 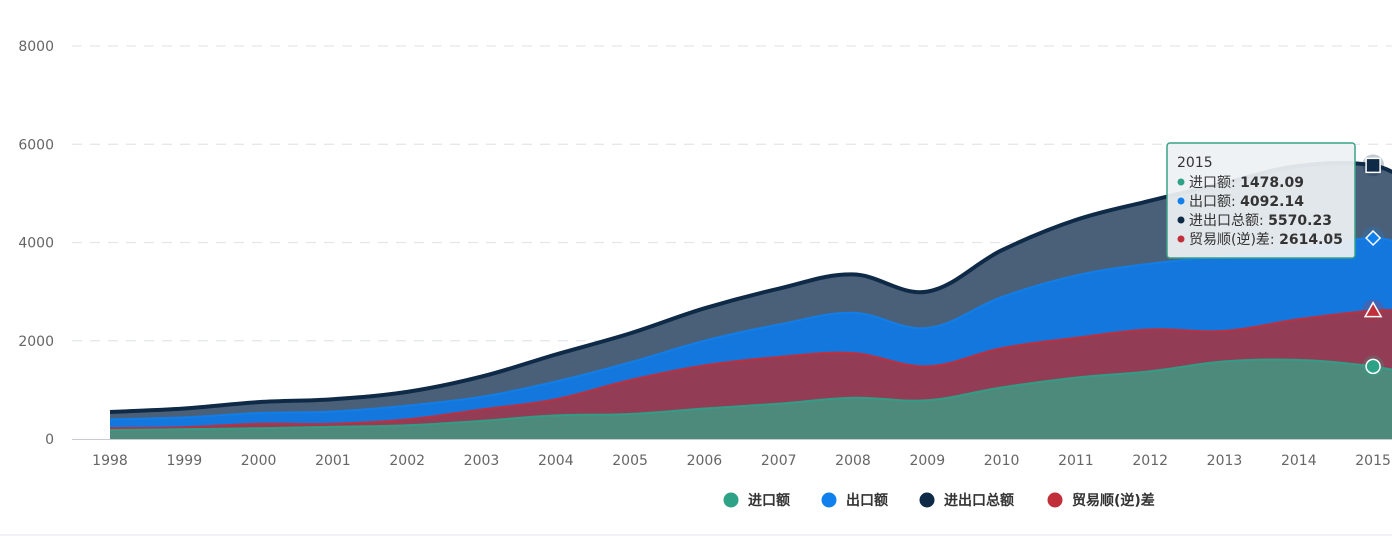 What do you see at coordinates (36, 145) in the screenshot?
I see `y-tick-label: 6000` at bounding box center [36, 145].